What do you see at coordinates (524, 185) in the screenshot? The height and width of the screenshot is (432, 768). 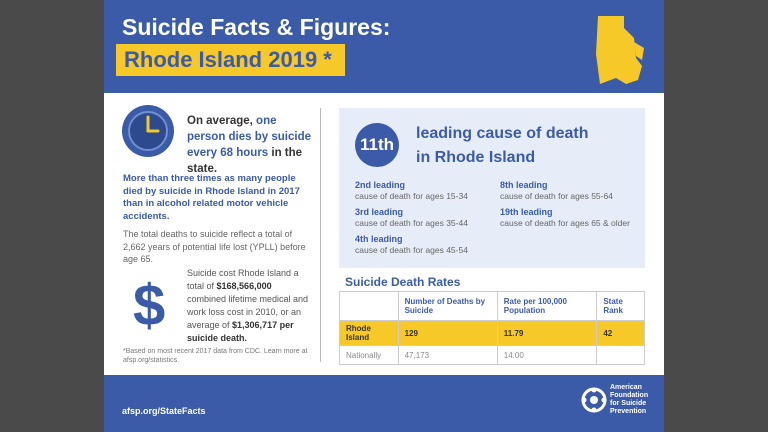 I see `cause-rank: 8th leading` at bounding box center [524, 185].